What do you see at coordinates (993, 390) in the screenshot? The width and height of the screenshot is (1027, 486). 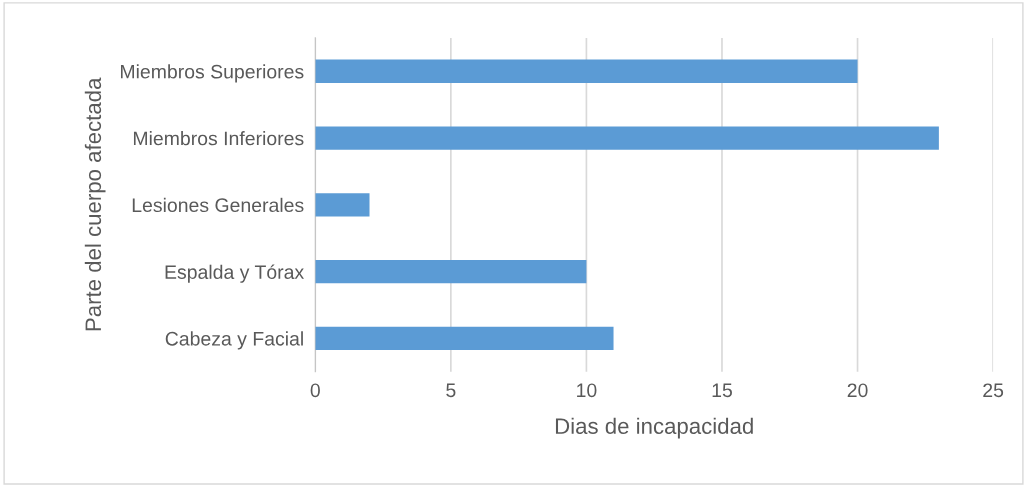 I see `x-tick-label: 25` at bounding box center [993, 390].